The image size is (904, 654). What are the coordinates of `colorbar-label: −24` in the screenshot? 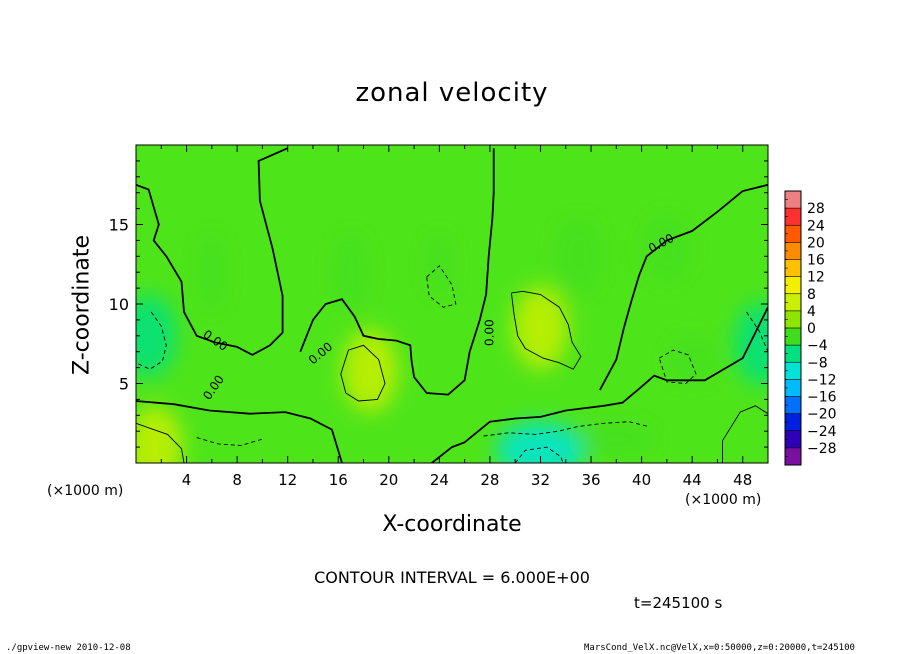 It's located at (822, 432).